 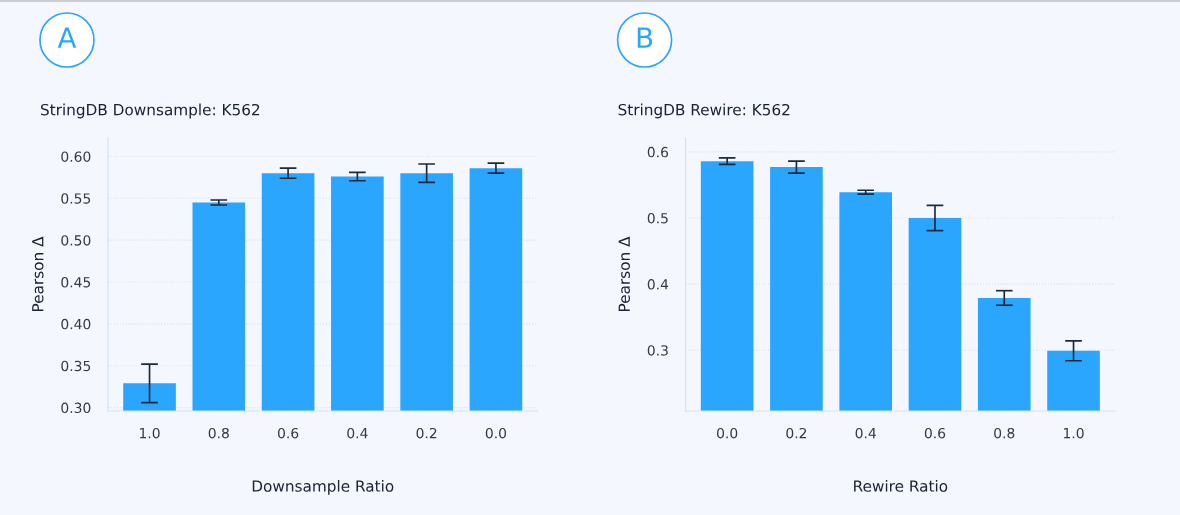 What do you see at coordinates (645, 37) in the screenshot?
I see `text: B` at bounding box center [645, 37].